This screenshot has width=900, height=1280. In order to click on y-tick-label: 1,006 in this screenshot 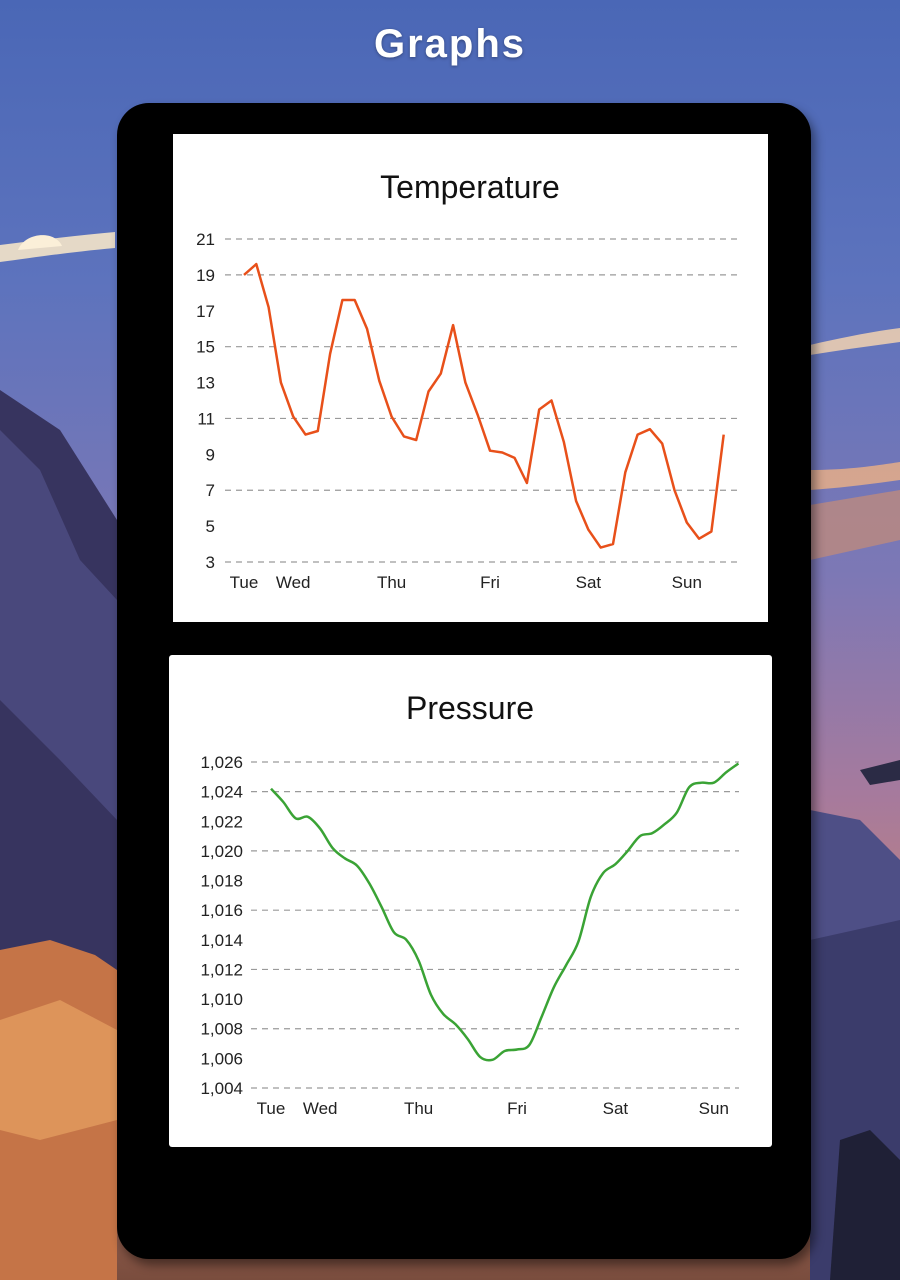, I will do `click(221, 1058)`.